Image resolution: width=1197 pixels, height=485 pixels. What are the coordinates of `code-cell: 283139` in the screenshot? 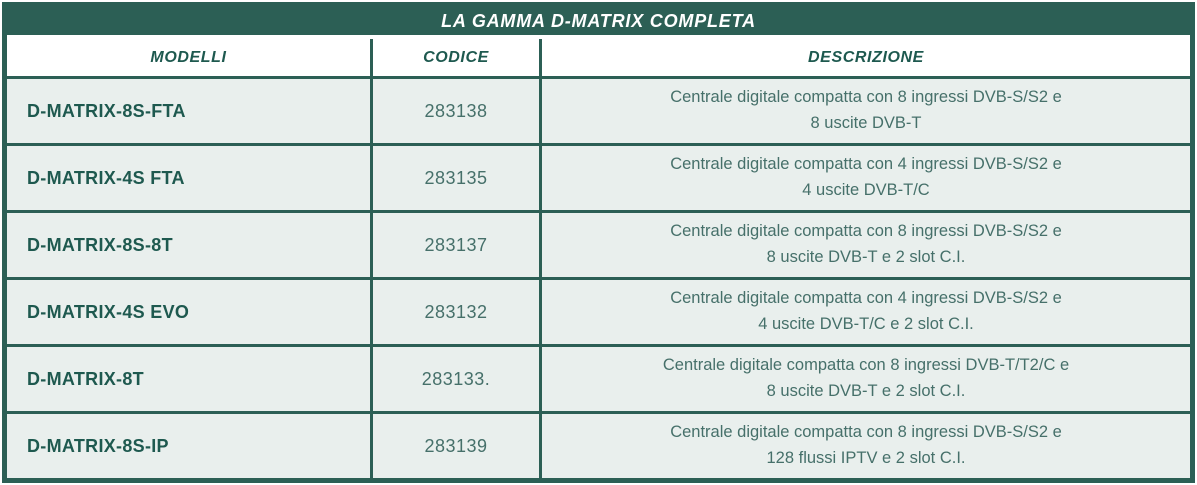 It's located at (456, 446).